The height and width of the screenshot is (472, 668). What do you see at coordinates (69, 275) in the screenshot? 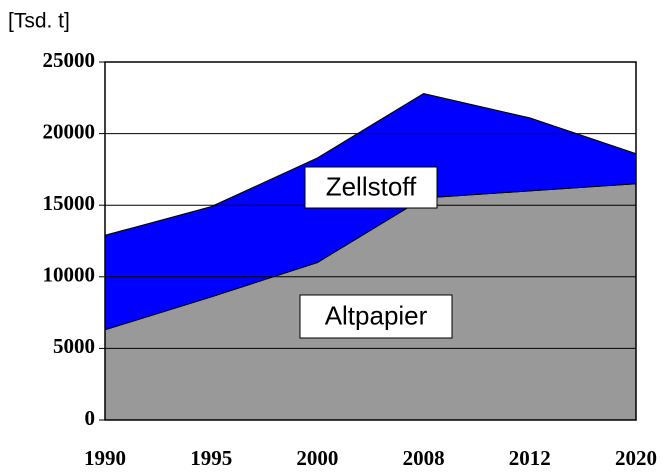
I see `y-tick-label: 10000` at bounding box center [69, 275].